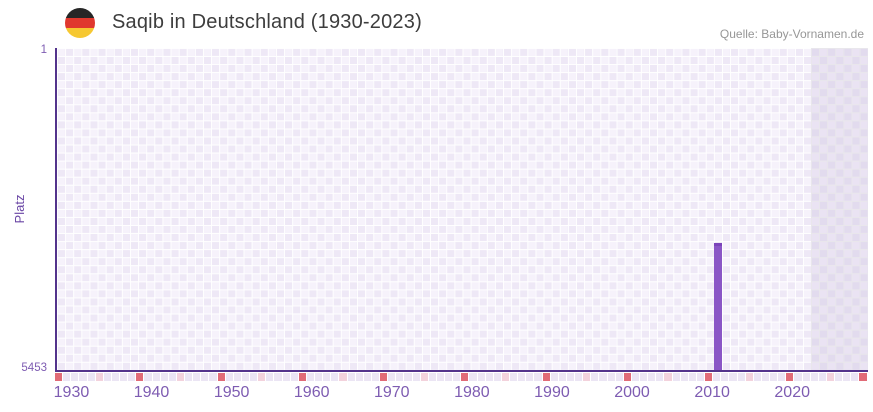  Describe the element at coordinates (311, 392) in the screenshot. I see `x-axis-label: 1960` at that location.